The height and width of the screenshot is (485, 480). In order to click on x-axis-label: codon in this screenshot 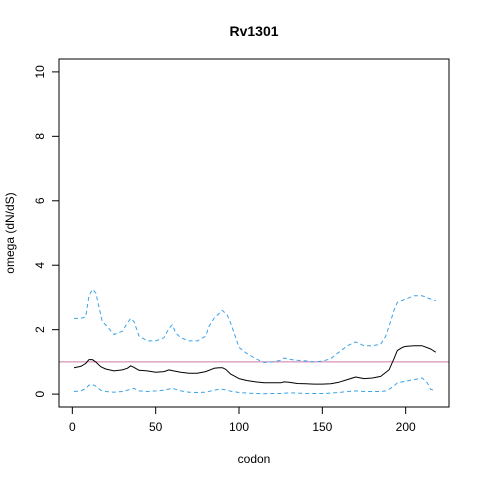, I will do `click(254, 459)`.